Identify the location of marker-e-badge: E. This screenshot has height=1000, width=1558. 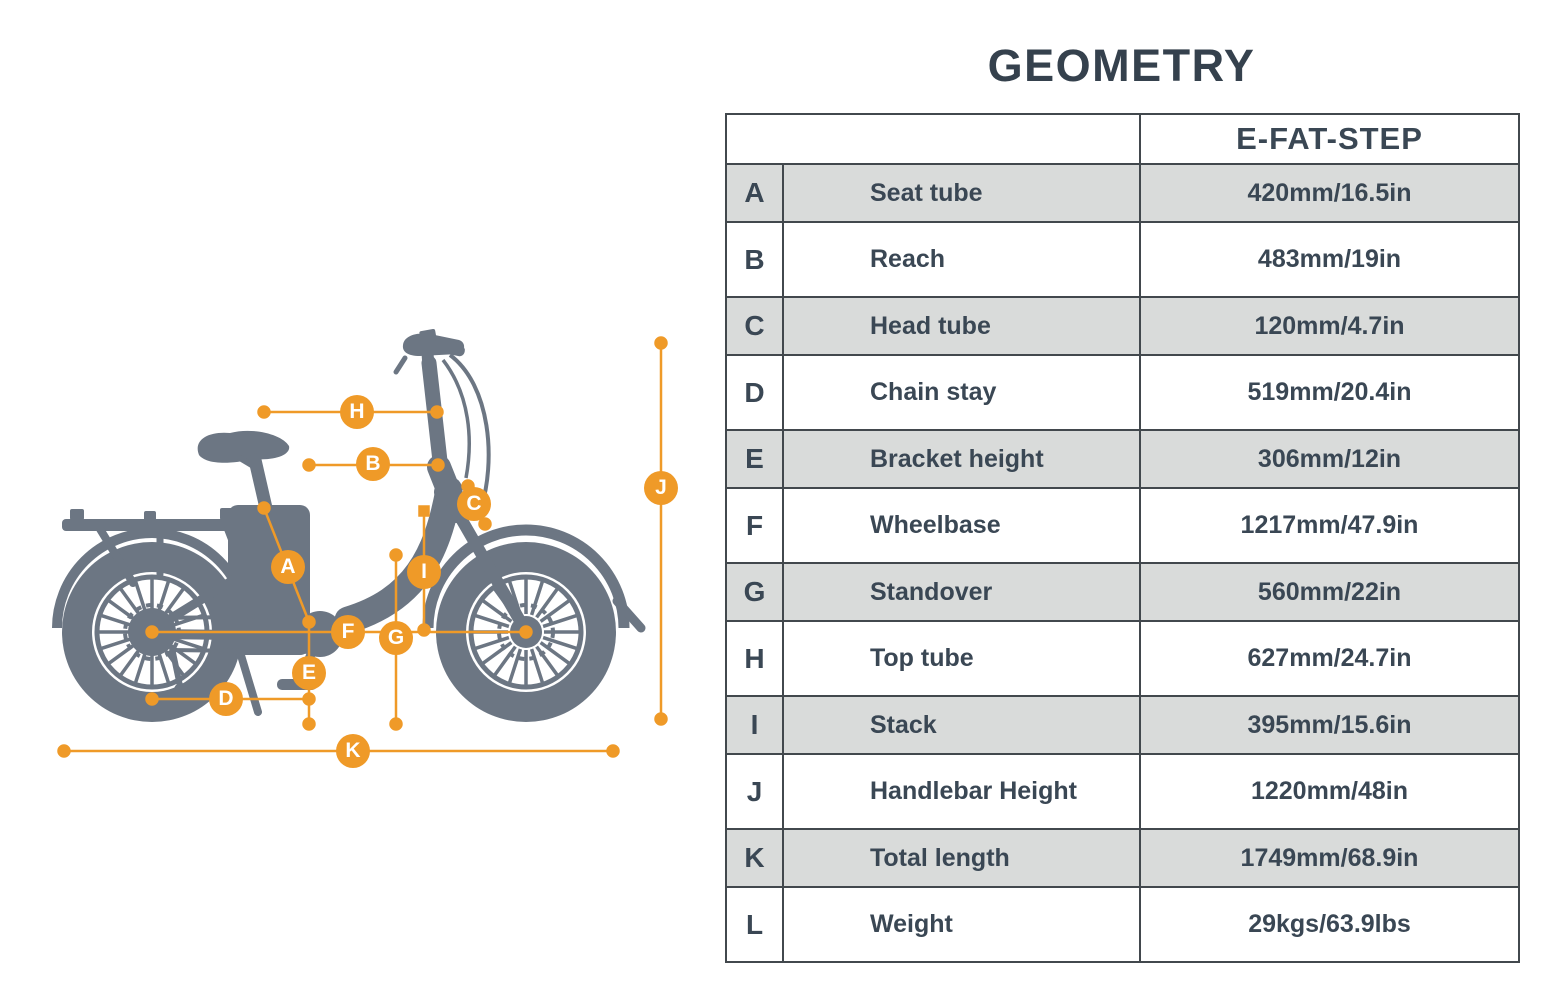
(309, 673).